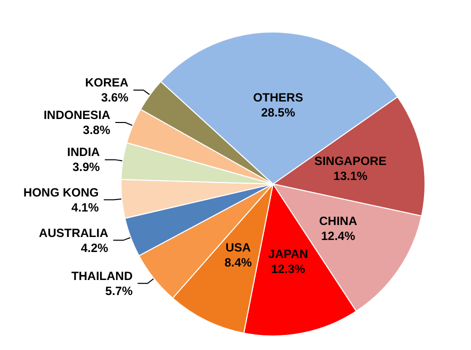 The image size is (471, 350). I want to click on slice-label: INDONESIA, so click(77, 115).